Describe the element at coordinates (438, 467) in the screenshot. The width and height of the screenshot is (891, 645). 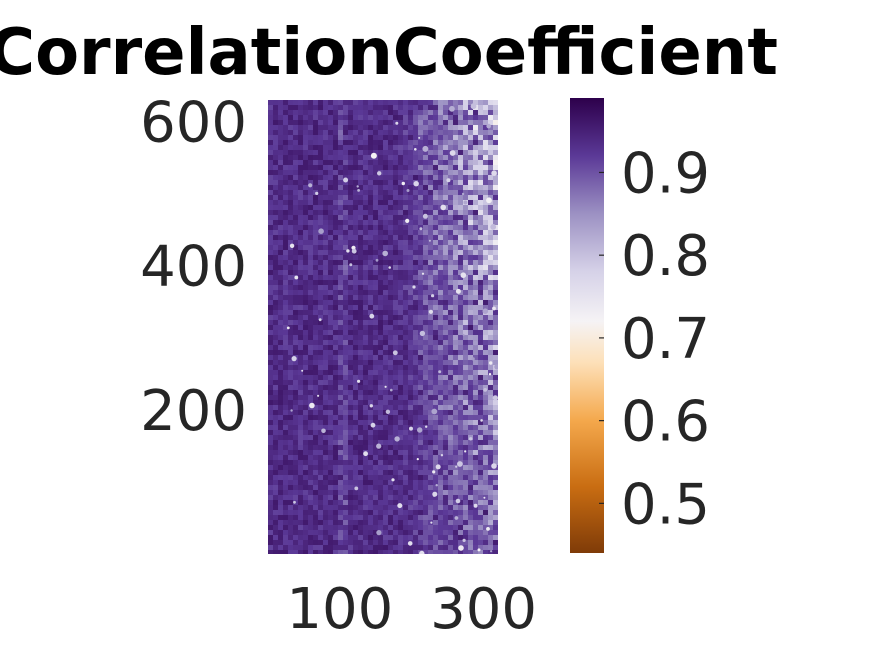
I see `heatmap-speckle` at that location.